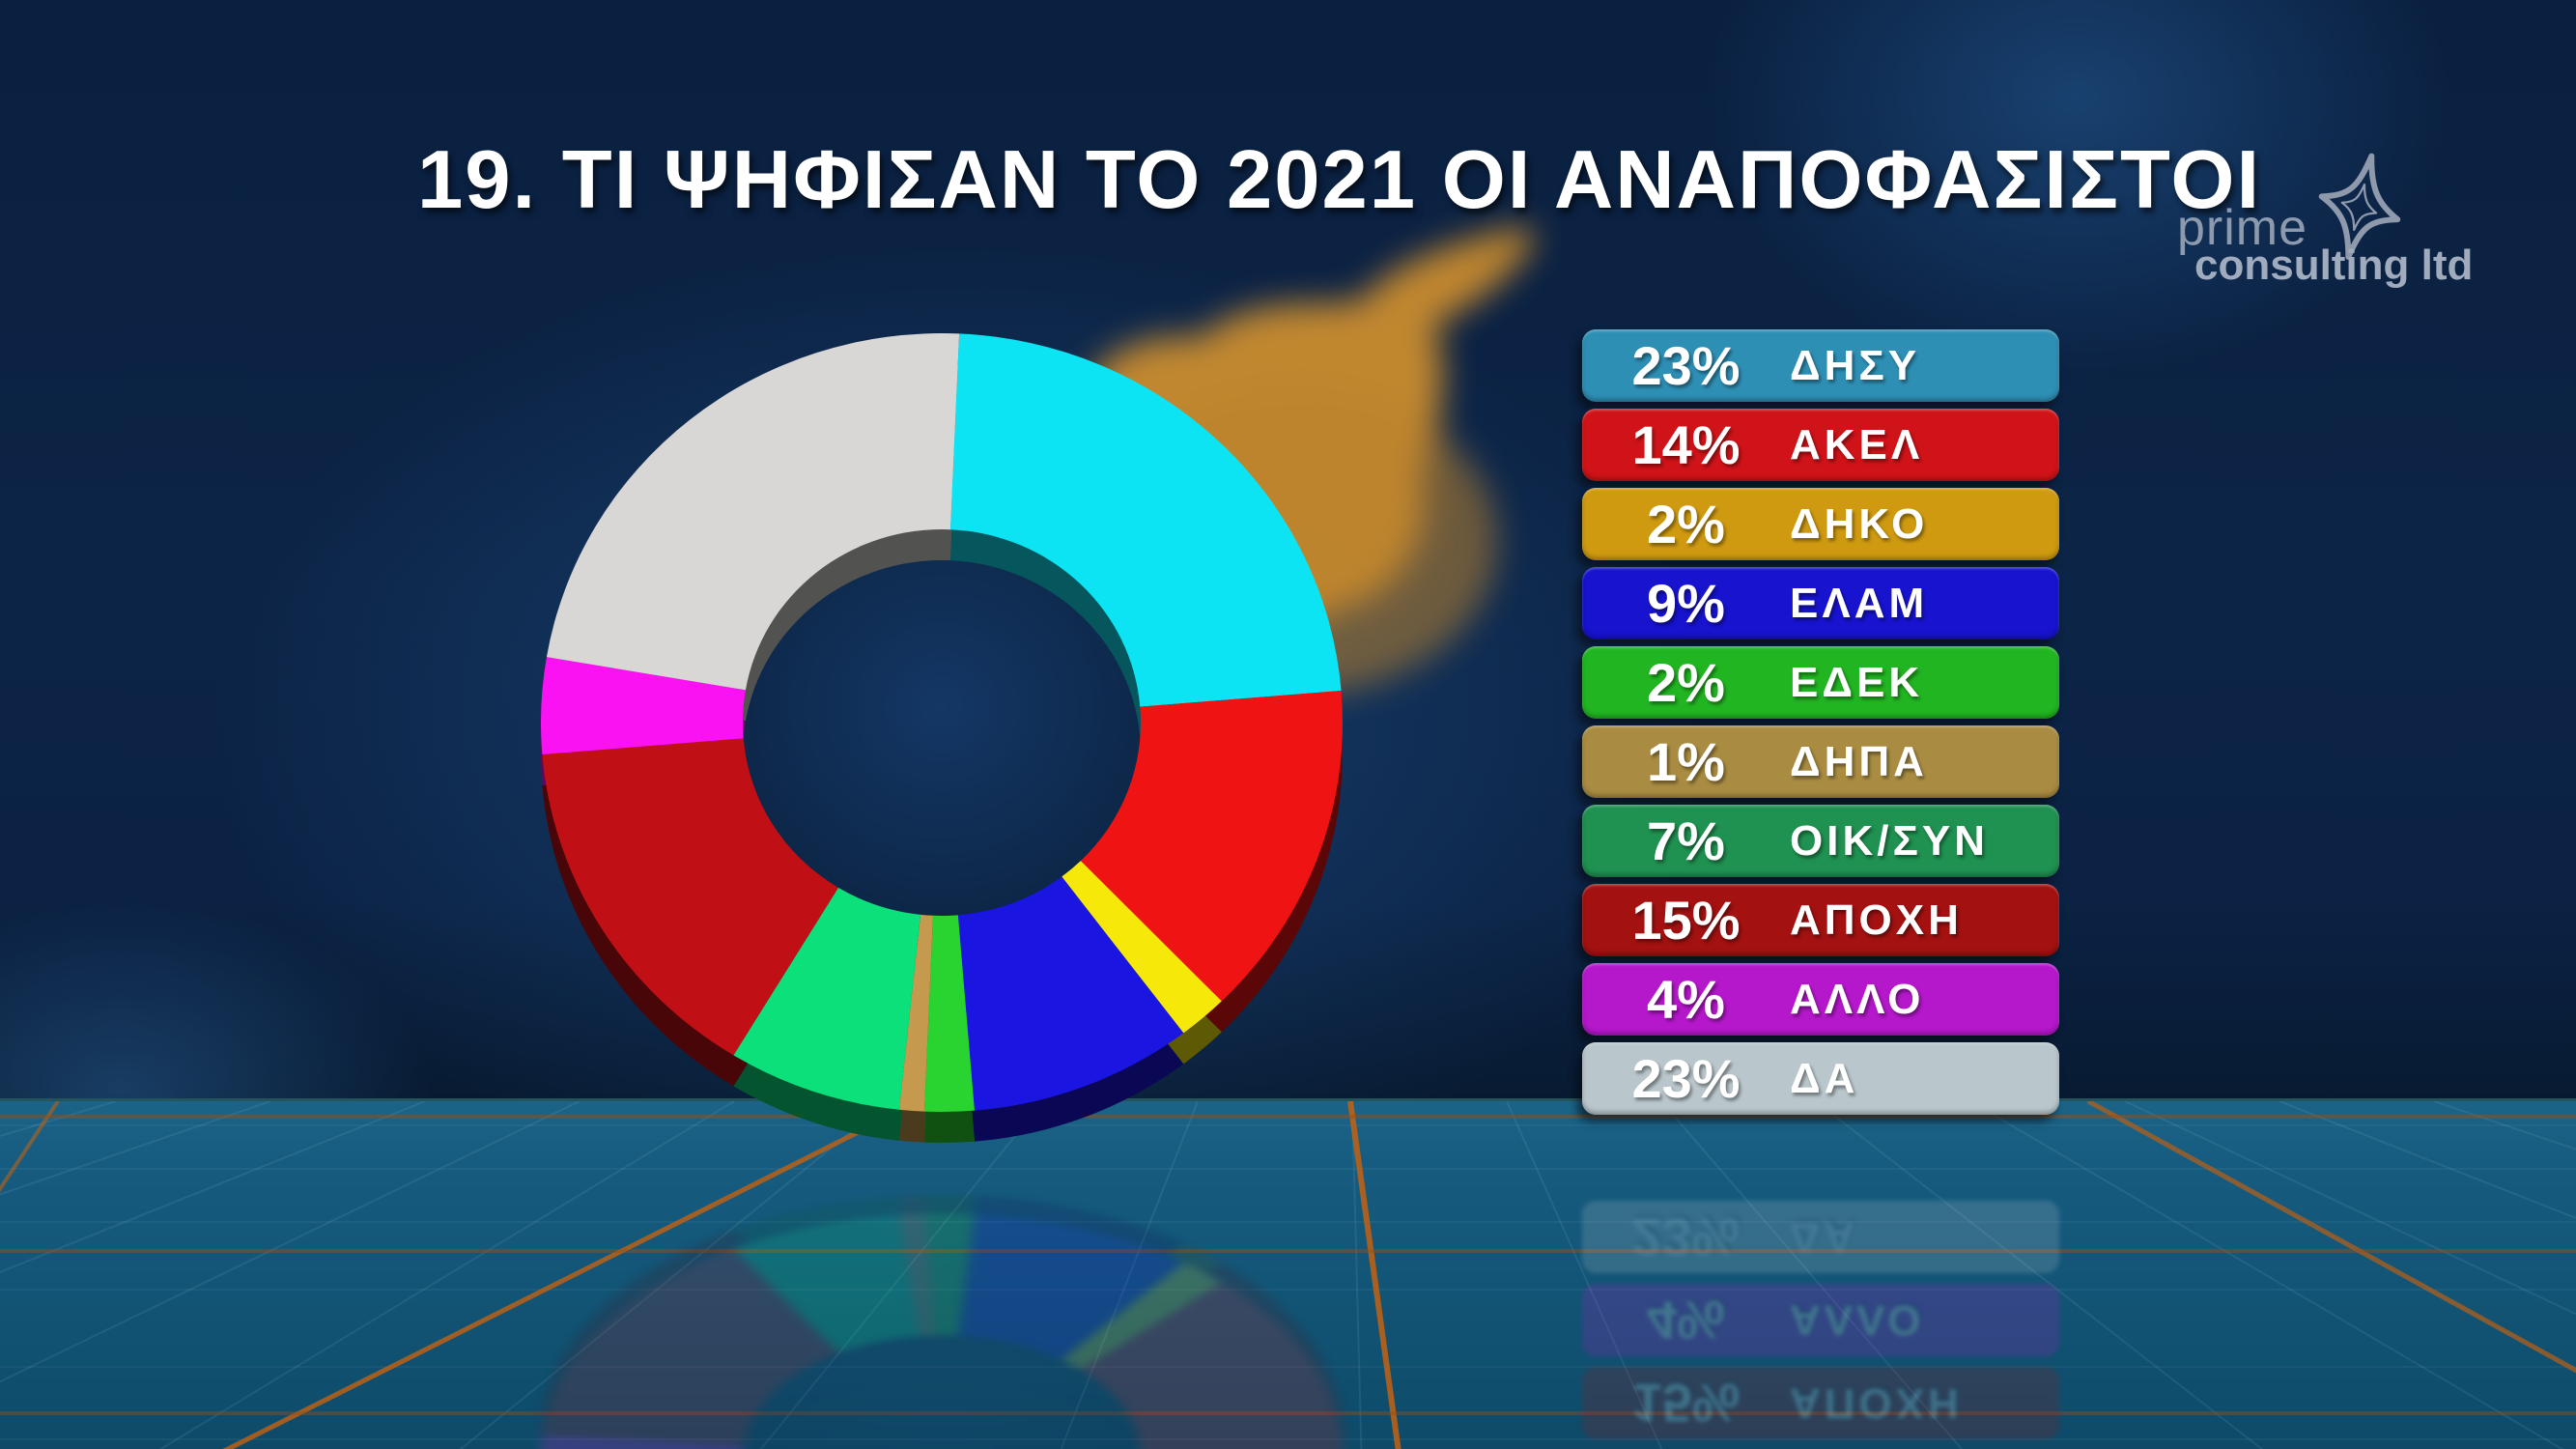 This screenshot has width=2576, height=1449. I want to click on prime-consulting-logo: prime consulting ltd, so click(2370, 225).